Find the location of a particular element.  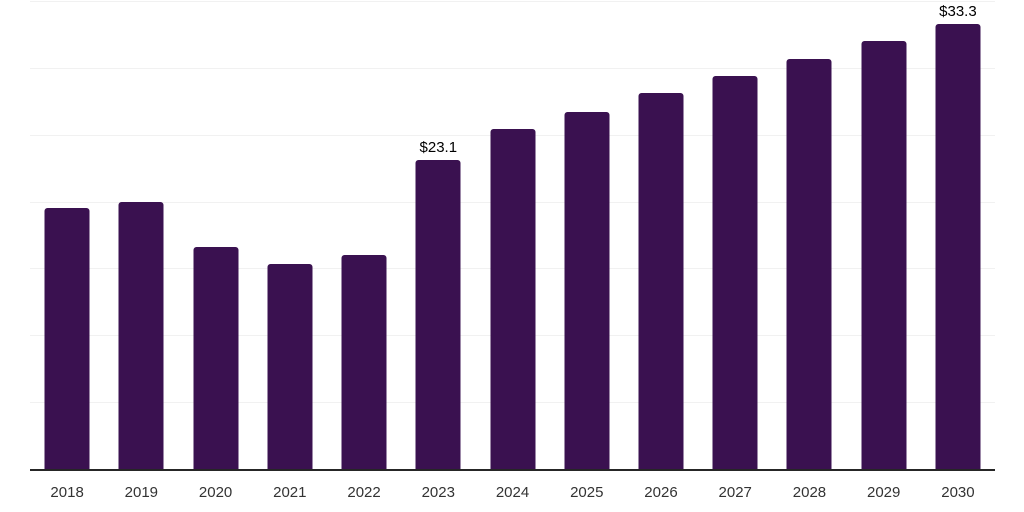

x-tick-label: 2030 is located at coordinates (958, 492).